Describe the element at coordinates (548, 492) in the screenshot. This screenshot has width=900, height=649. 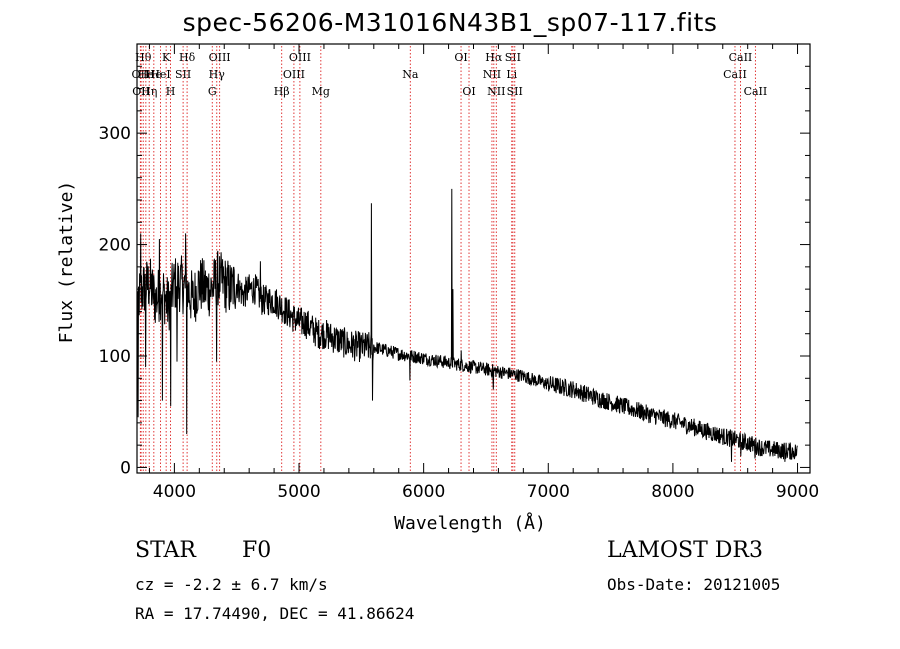
I see `x-tick-label-7000: 7000` at that location.